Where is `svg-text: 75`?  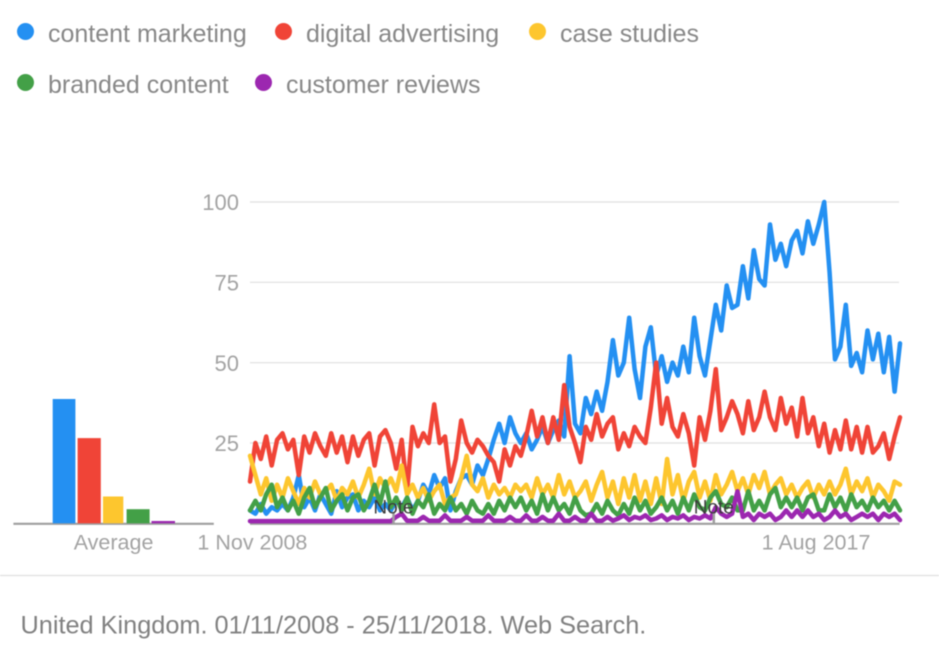
svg-text: 75 is located at coordinates (227, 283).